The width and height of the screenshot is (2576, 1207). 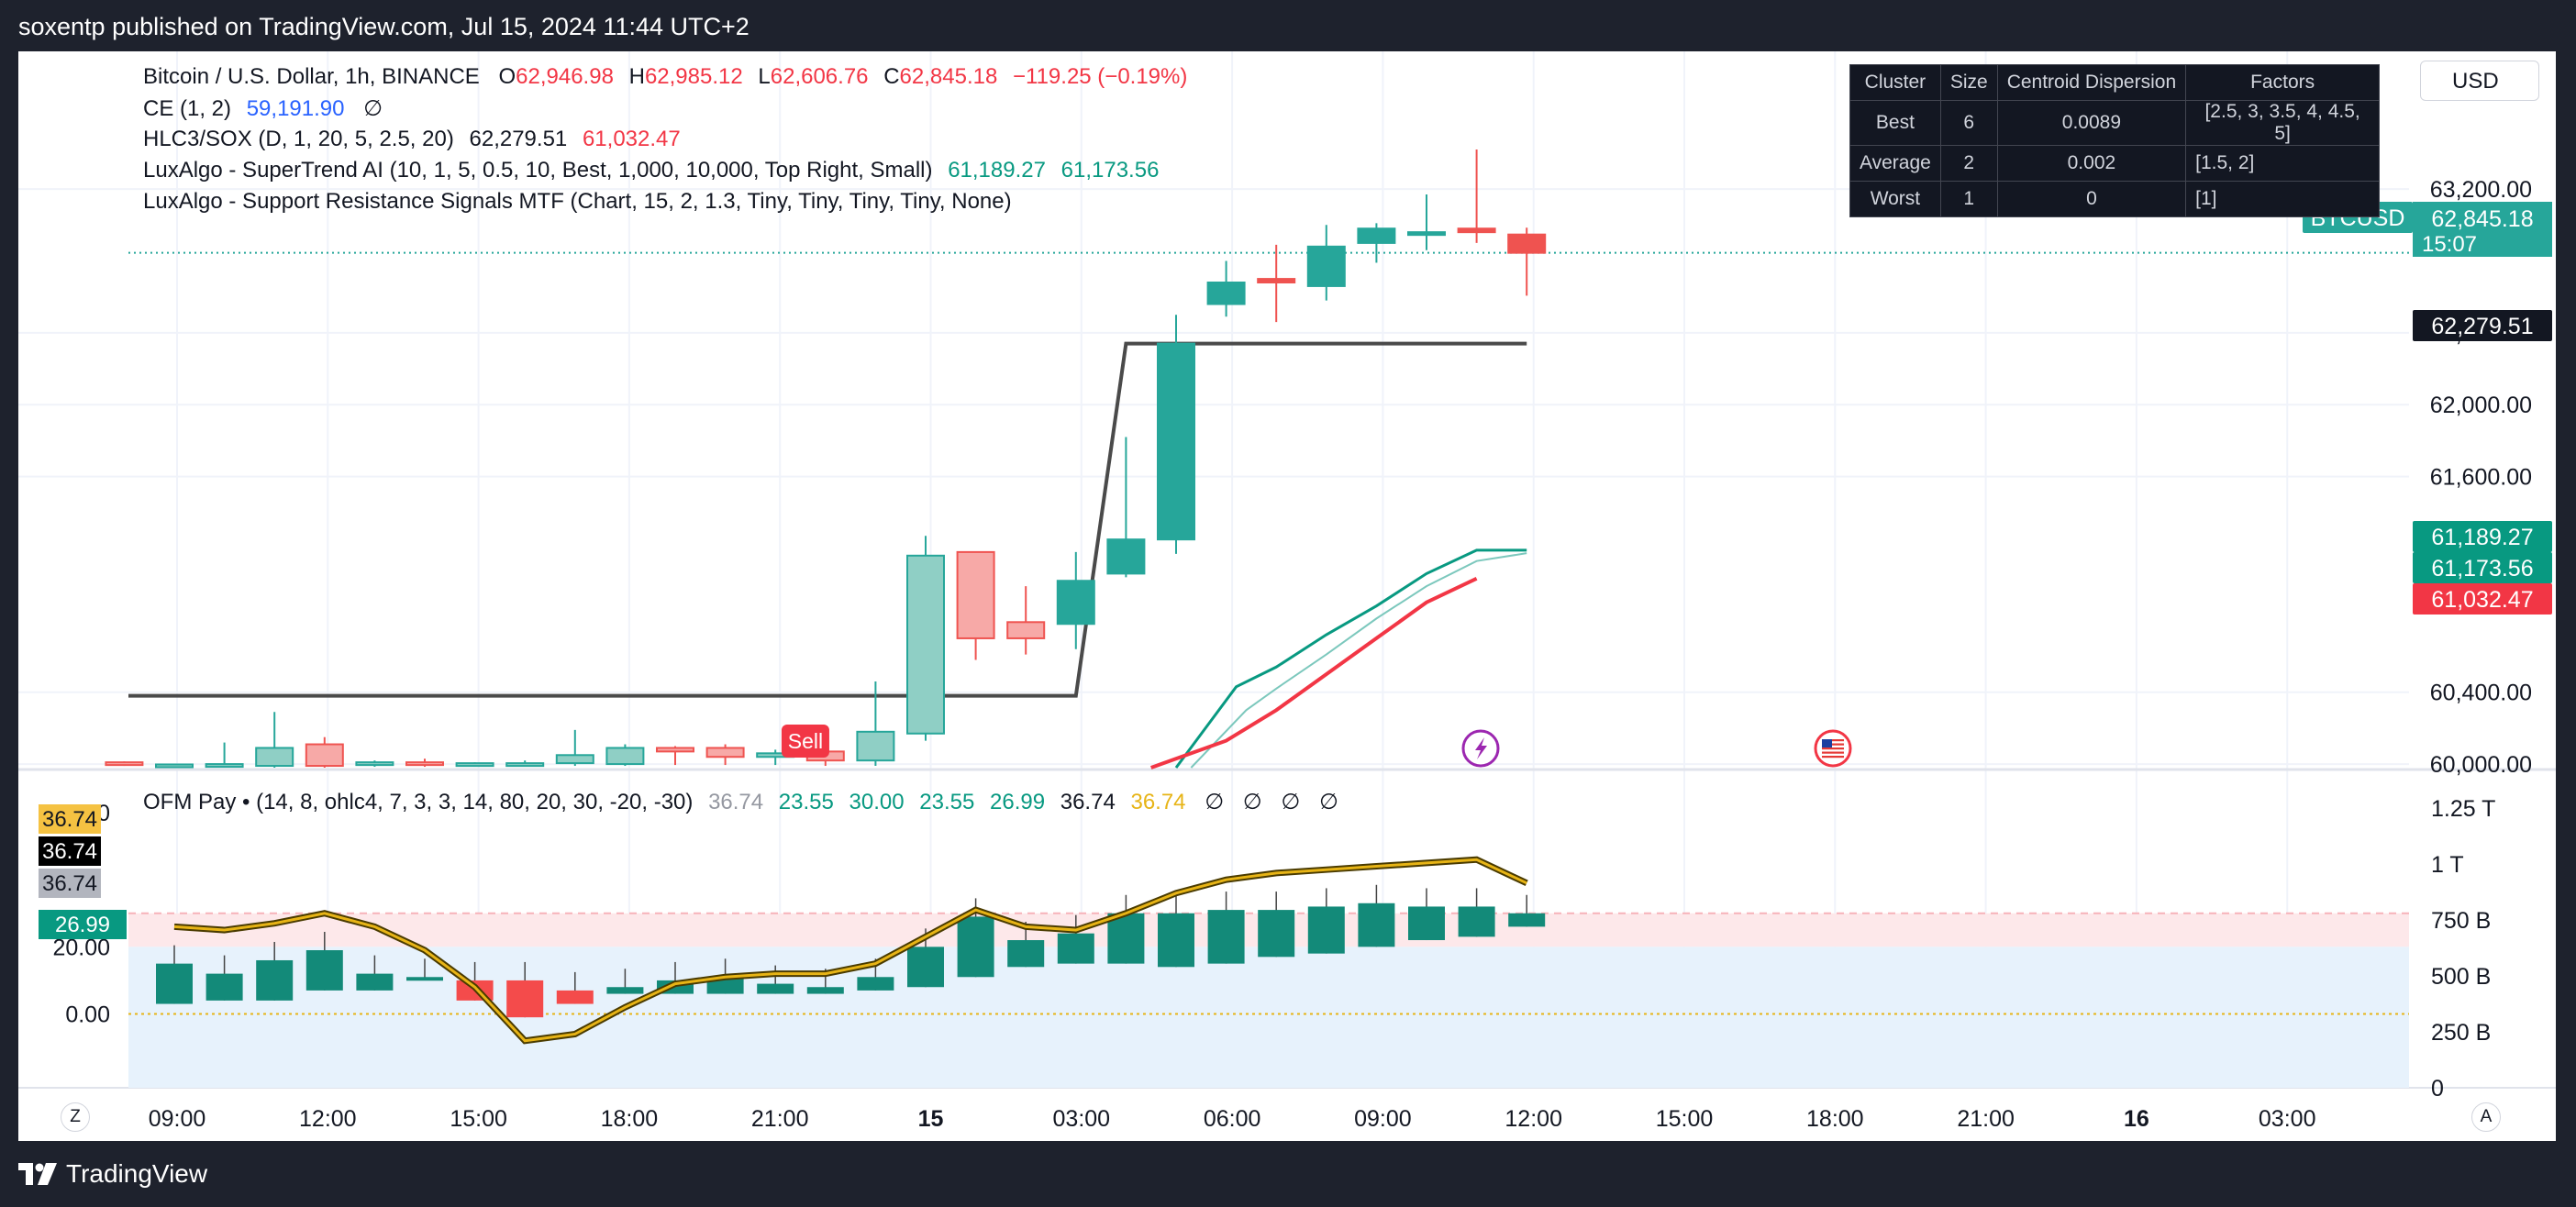 What do you see at coordinates (2437, 1089) in the screenshot?
I see `ofm-right-tick-label: 0` at bounding box center [2437, 1089].